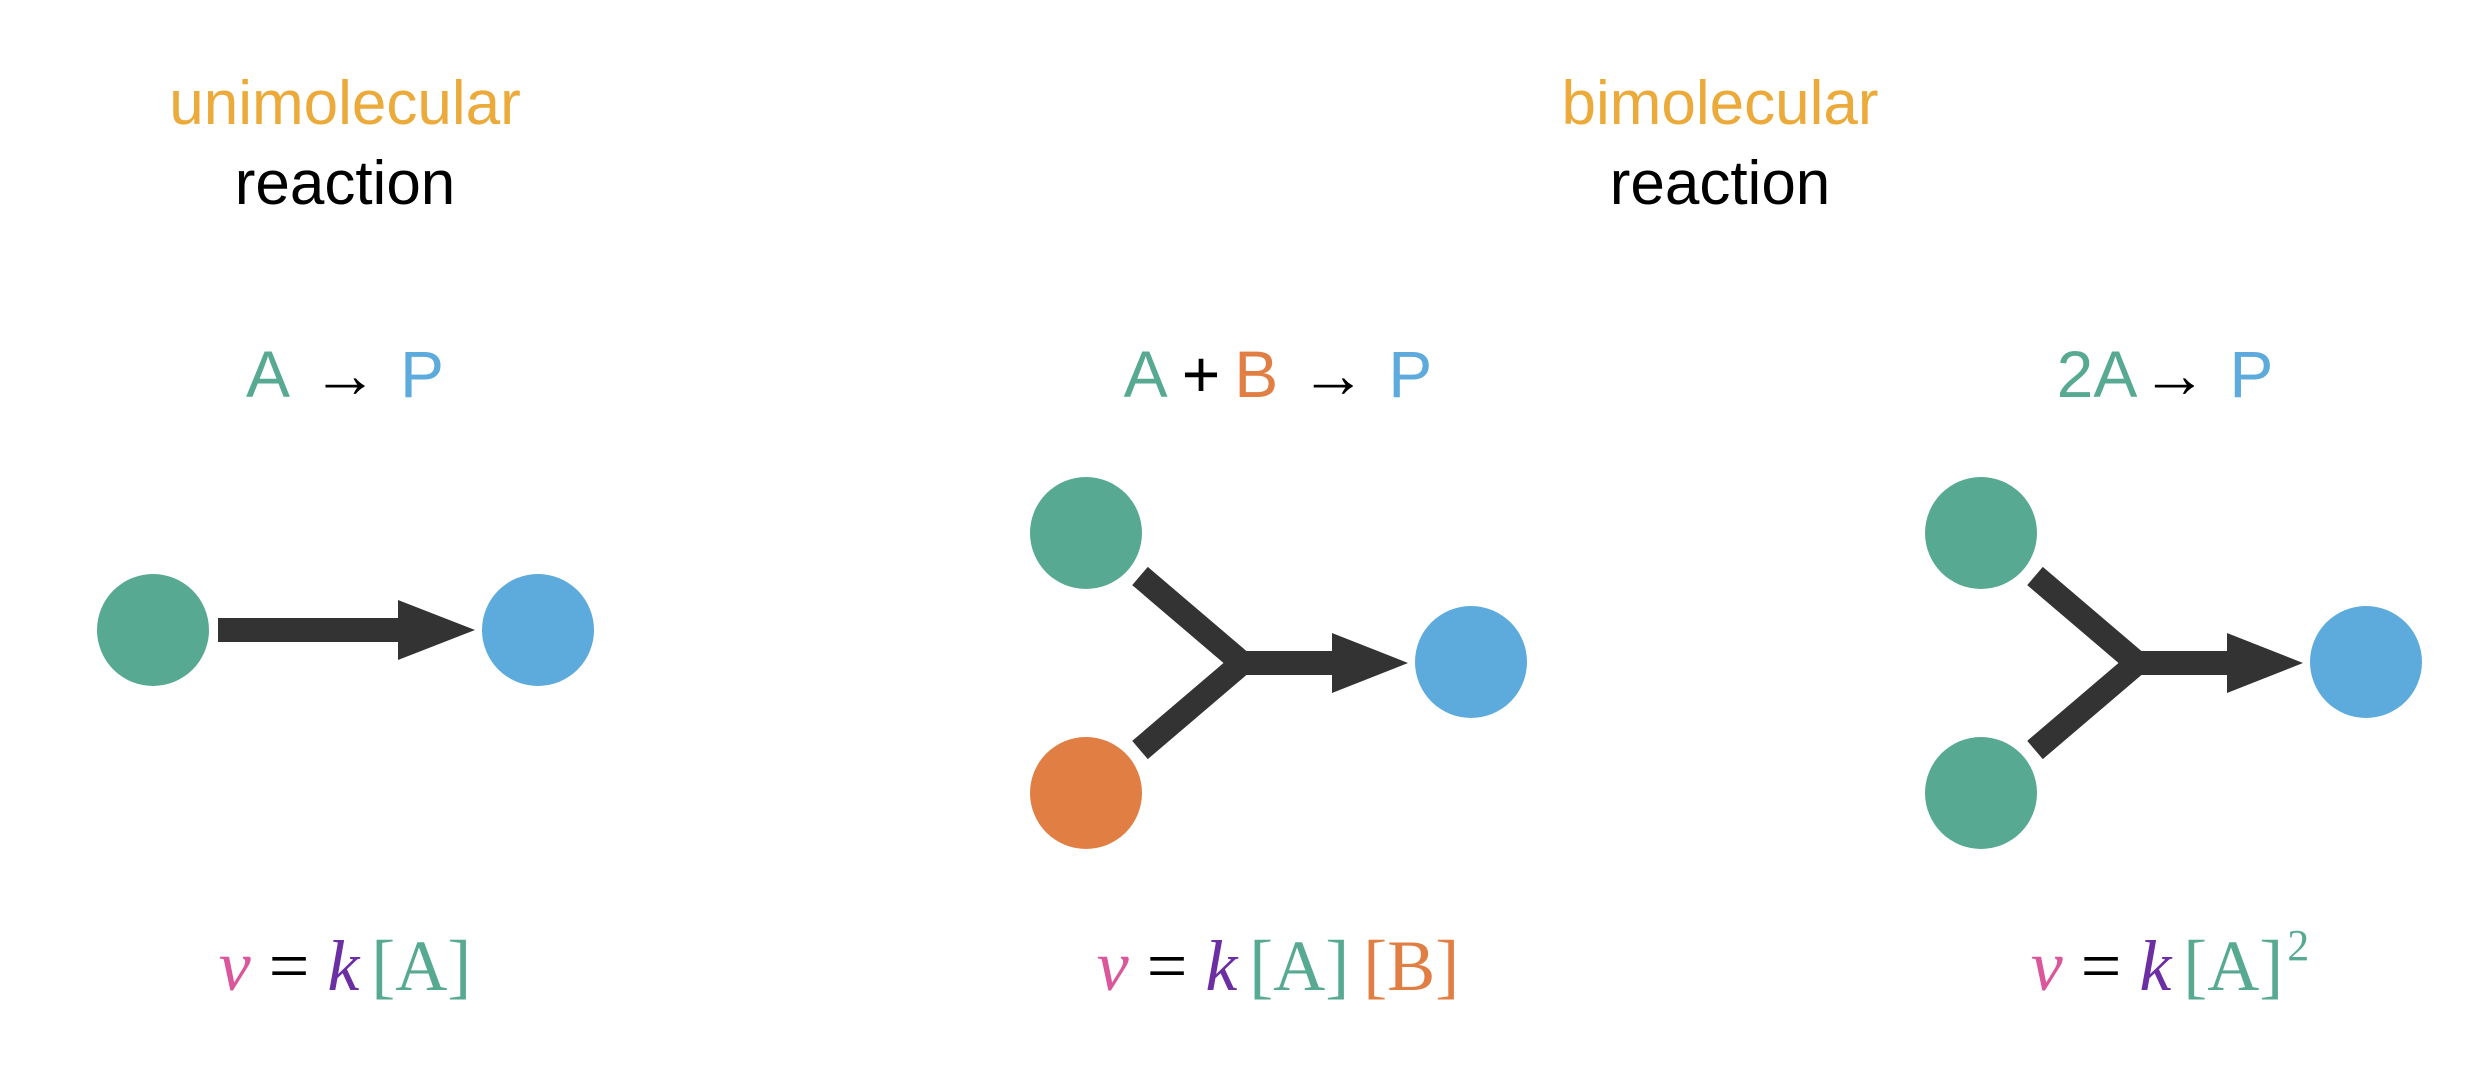 Image resolution: width=2482 pixels, height=1068 pixels. Describe the element at coordinates (1256, 374) in the screenshot. I see `bi-ab-equation-reactant-b: B` at that location.